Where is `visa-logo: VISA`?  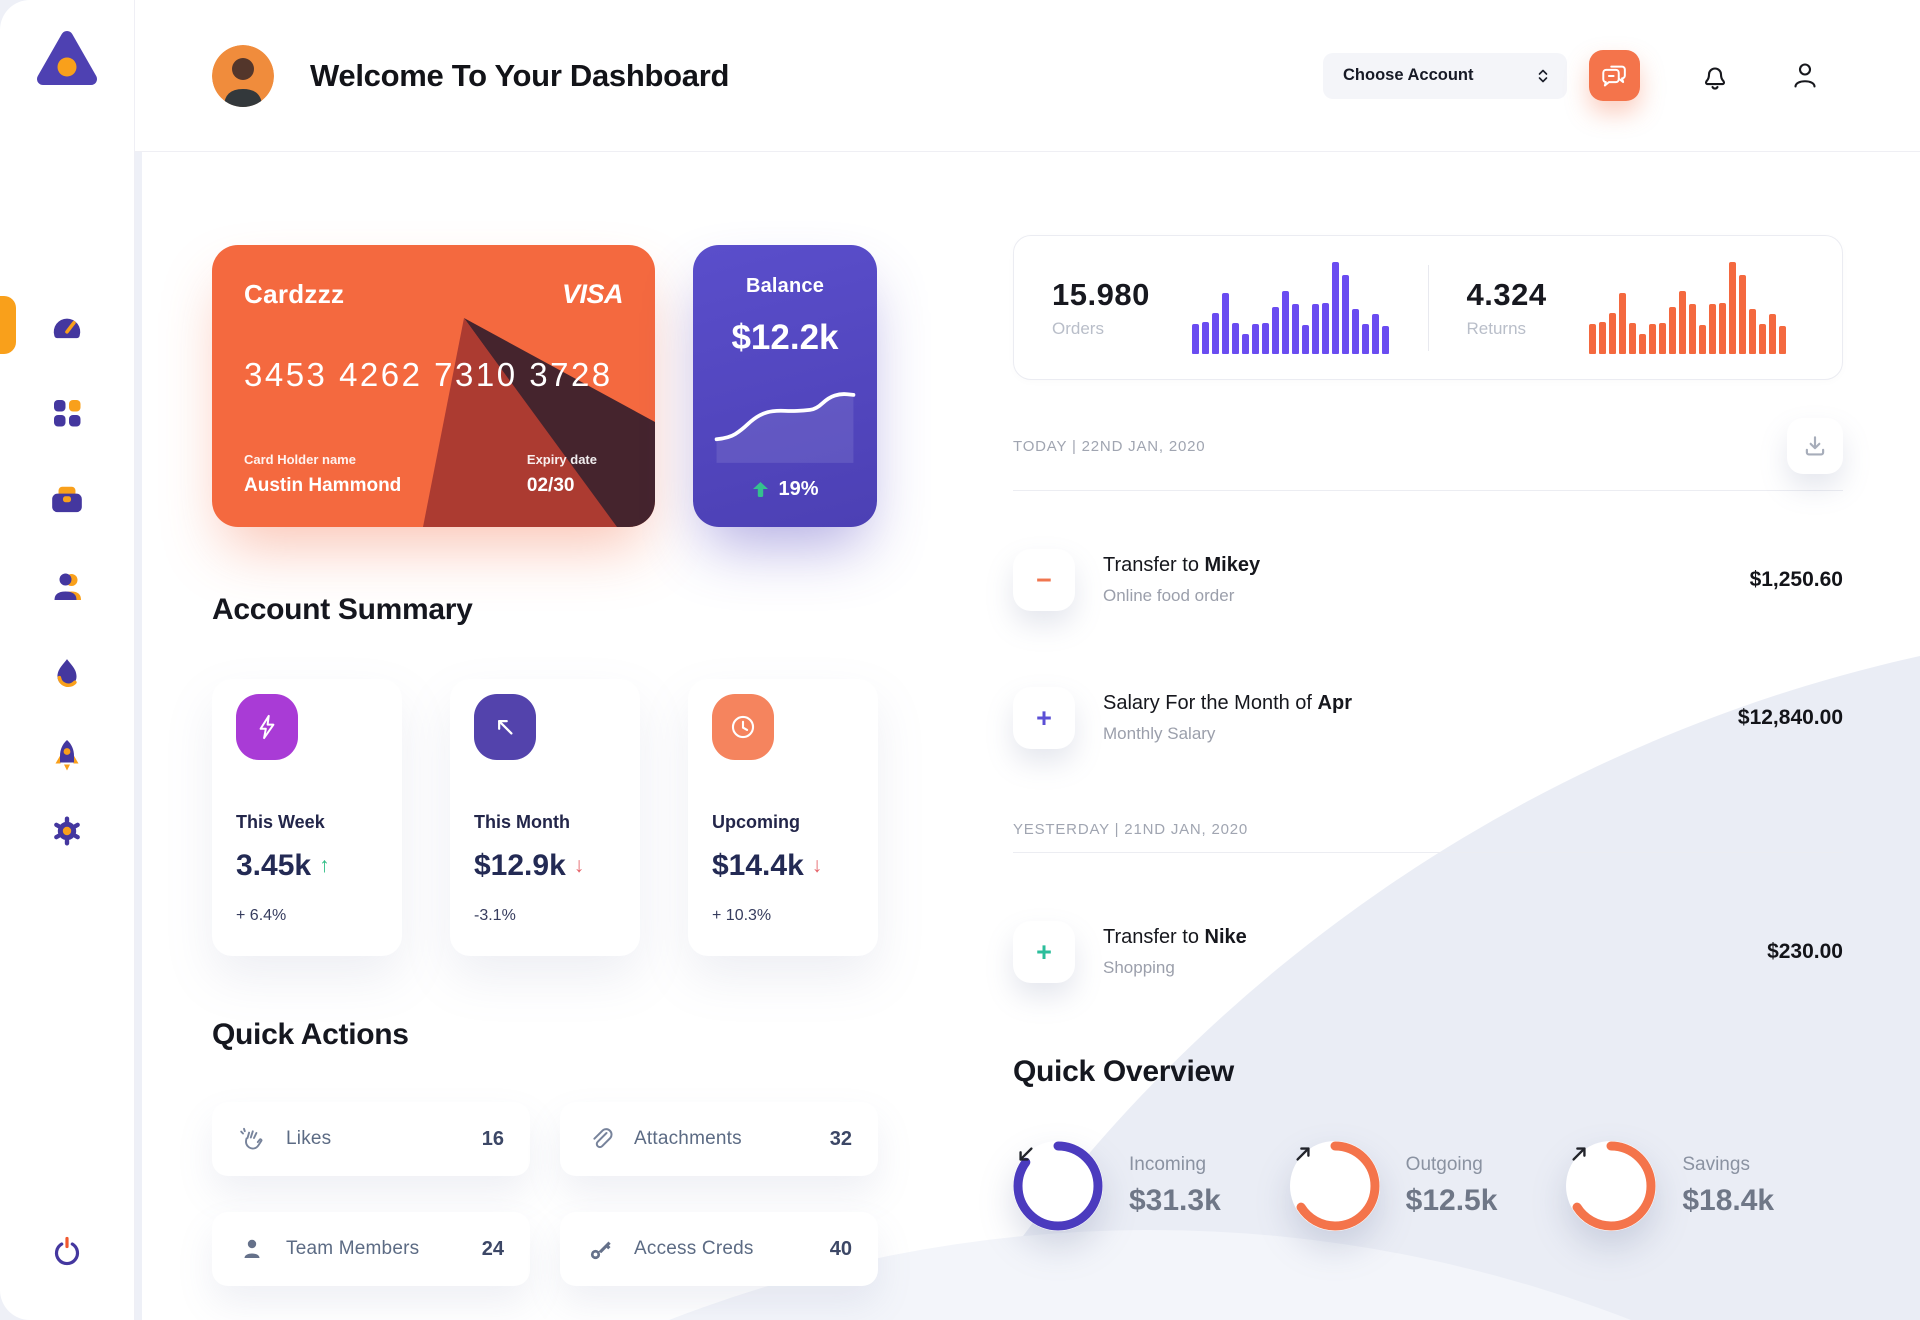
visa-logo: VISA is located at coordinates (592, 294).